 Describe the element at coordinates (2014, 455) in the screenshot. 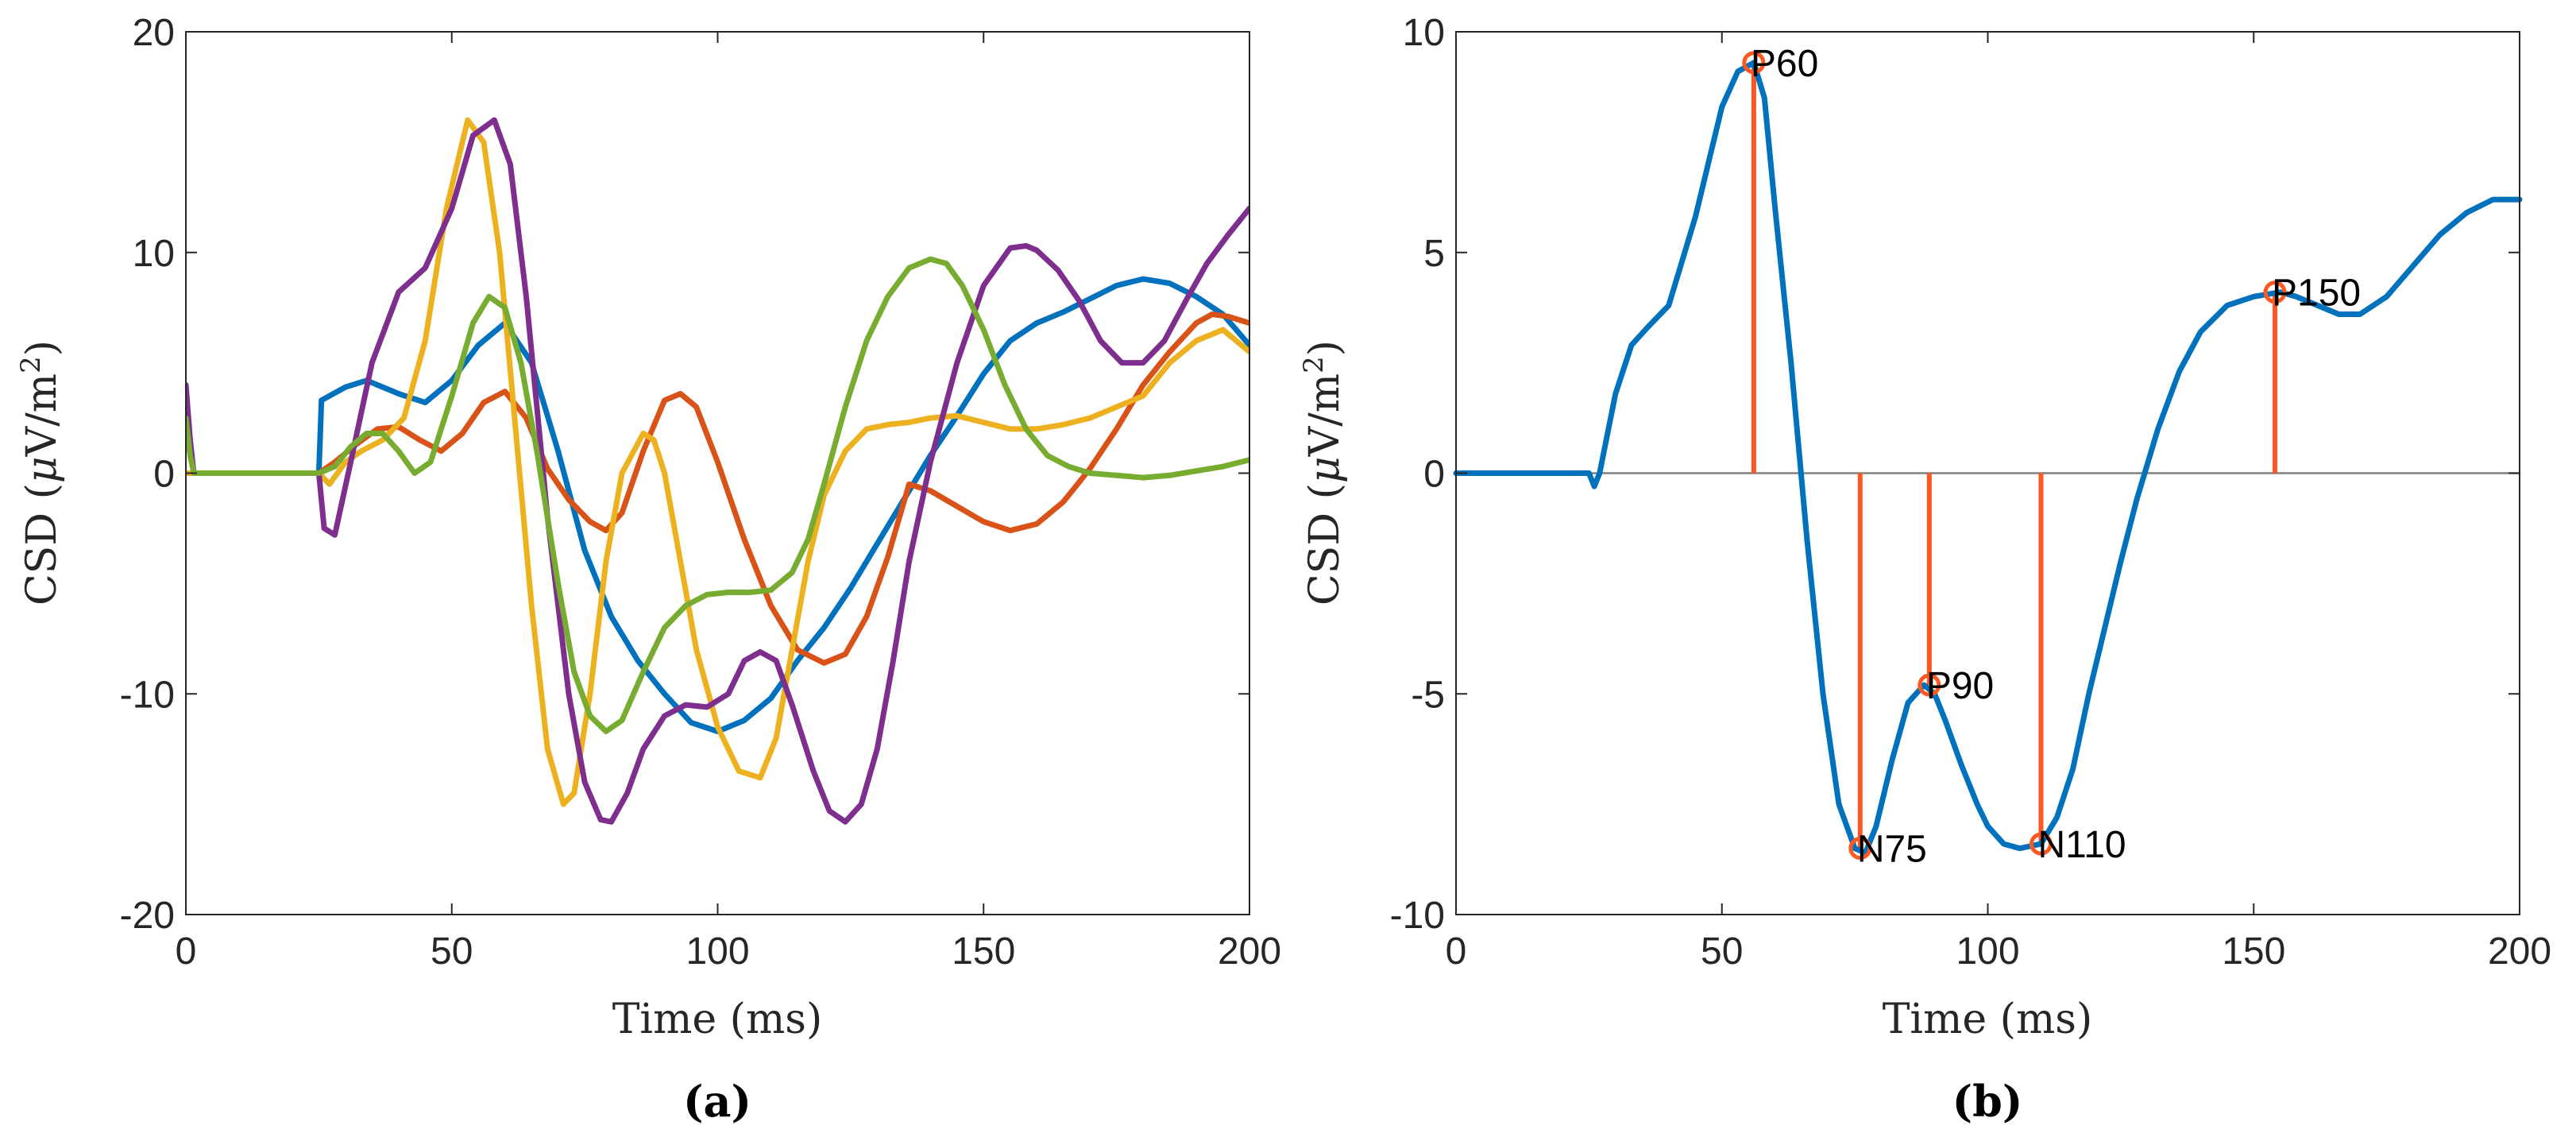

I see `panel-b-stems` at that location.